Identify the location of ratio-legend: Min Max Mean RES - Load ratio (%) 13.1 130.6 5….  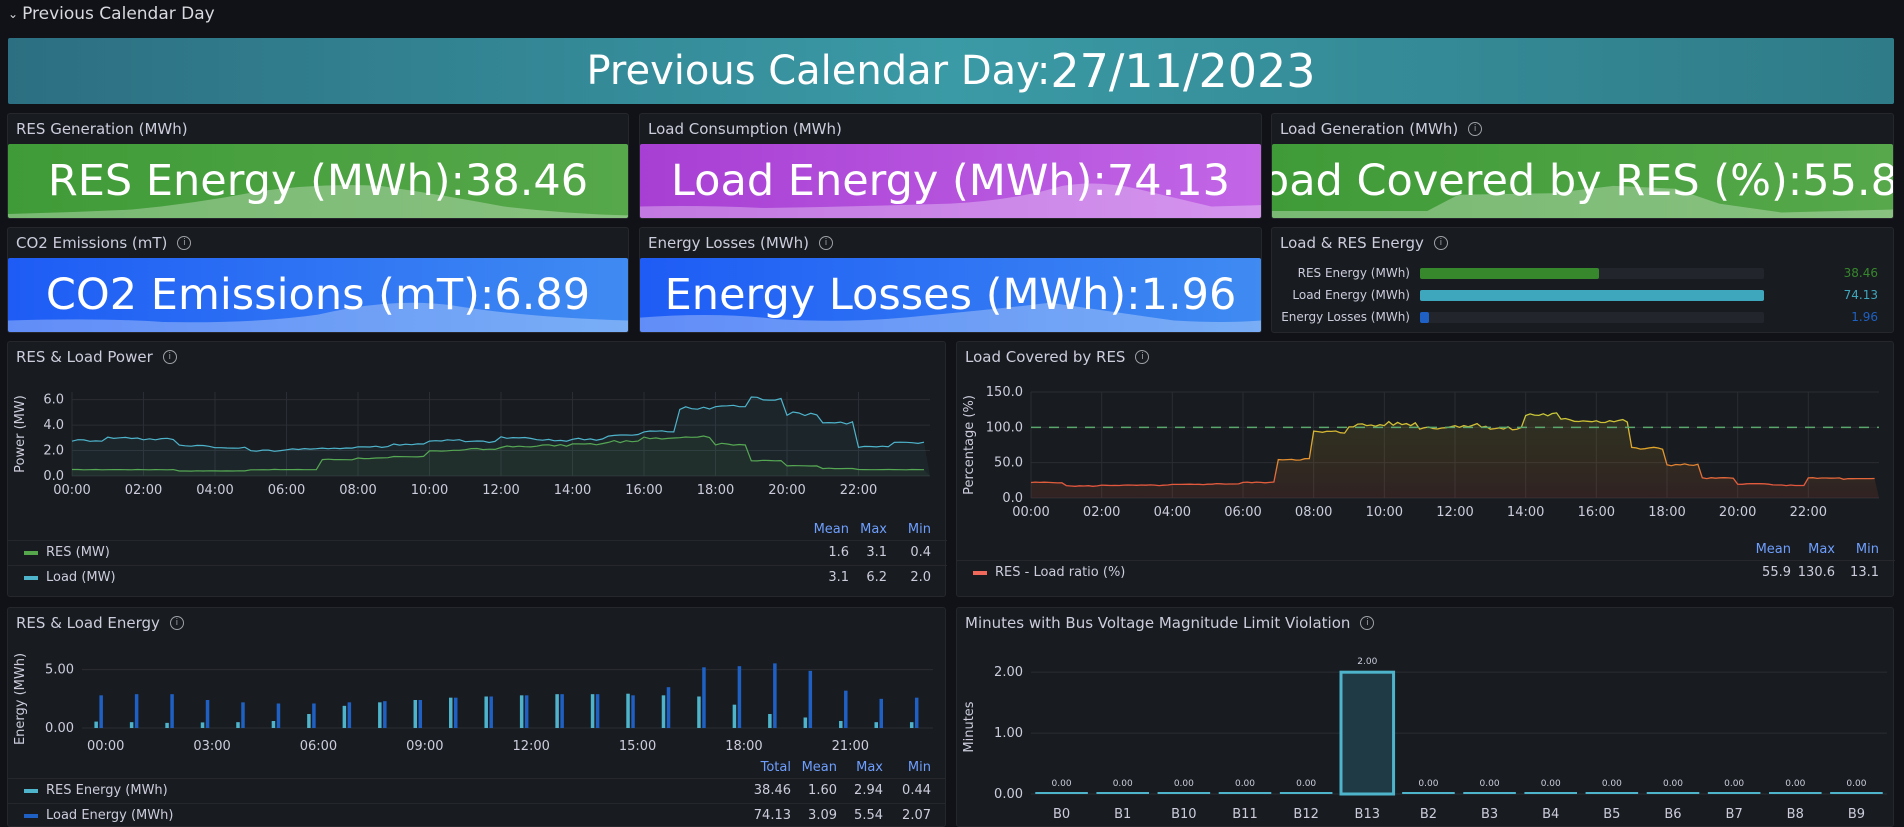
(1426, 563).